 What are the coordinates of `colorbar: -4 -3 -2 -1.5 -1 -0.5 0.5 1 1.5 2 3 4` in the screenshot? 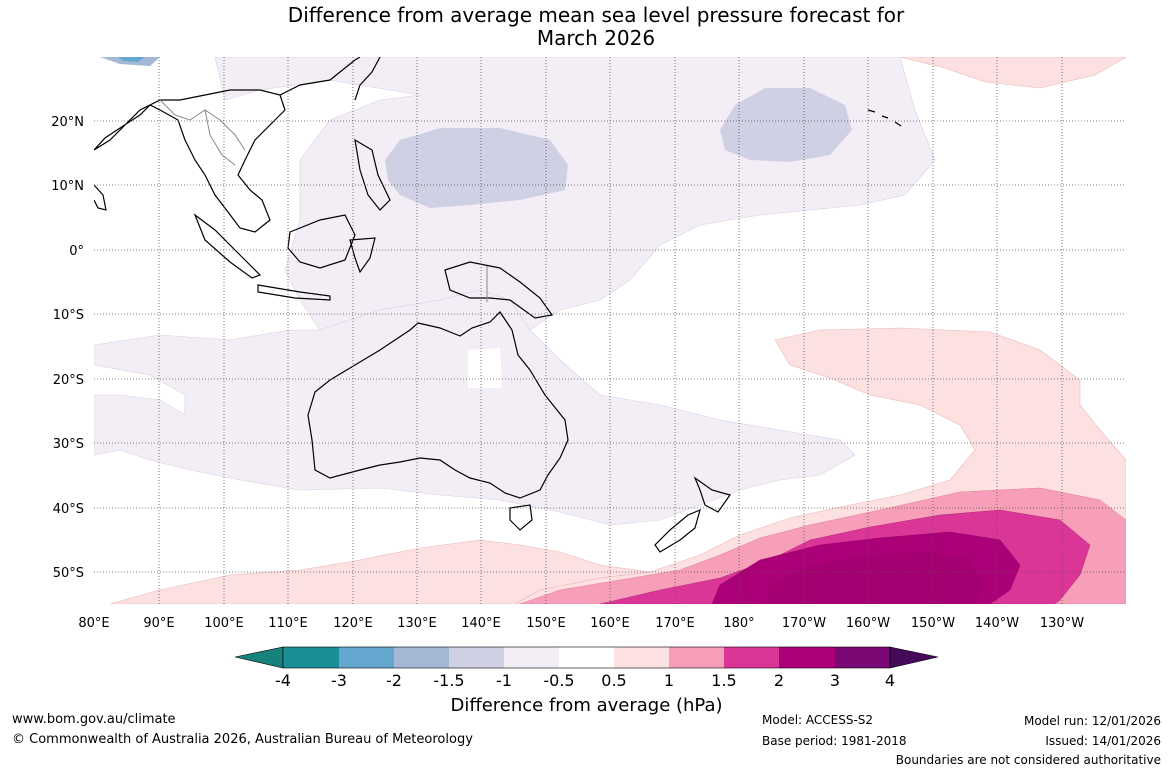 It's located at (586, 668).